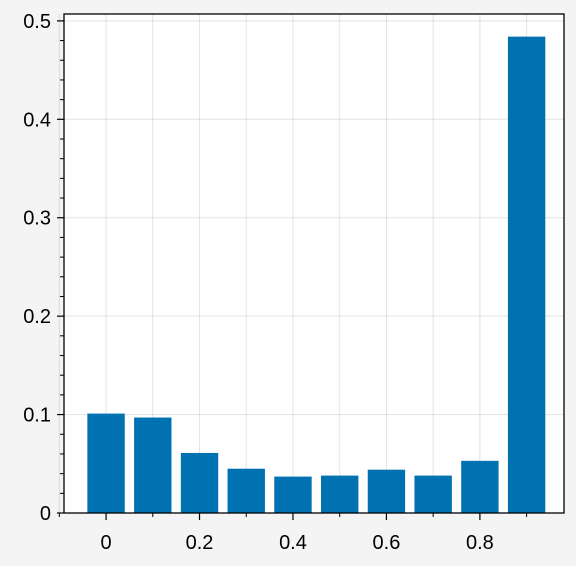 Image resolution: width=576 pixels, height=566 pixels. Describe the element at coordinates (480, 543) in the screenshot. I see `x-tick-label: 0.8` at that location.